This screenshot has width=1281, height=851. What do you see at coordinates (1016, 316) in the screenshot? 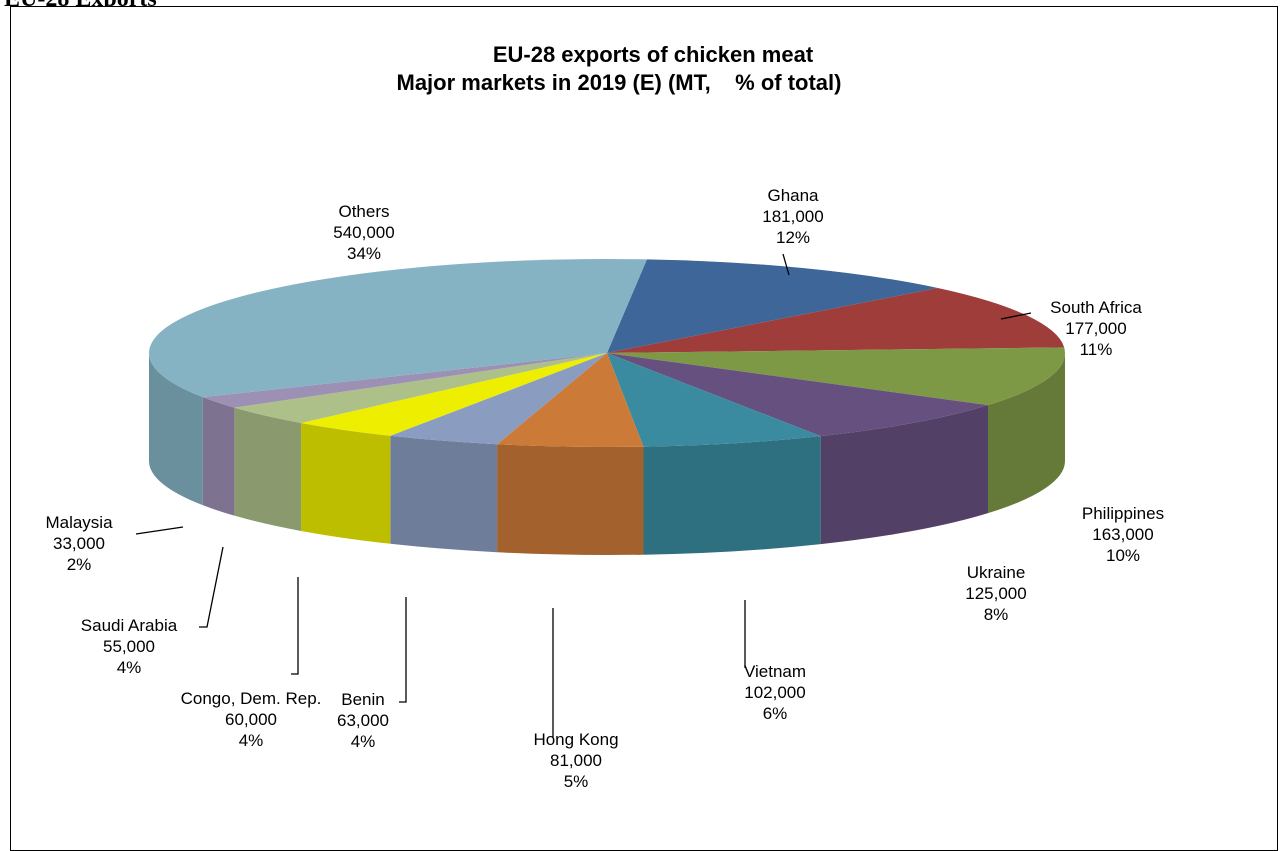
I see `leader-line-south-africa` at bounding box center [1016, 316].